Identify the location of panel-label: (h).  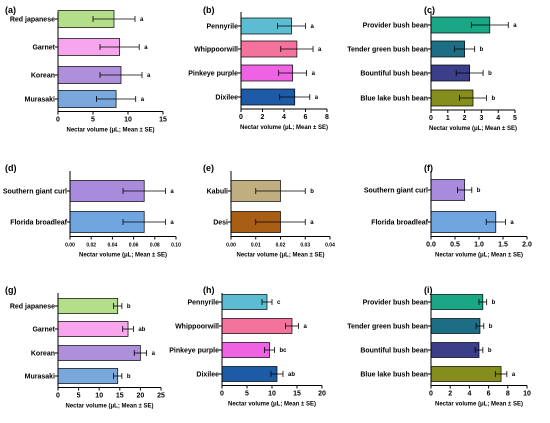
(209, 290).